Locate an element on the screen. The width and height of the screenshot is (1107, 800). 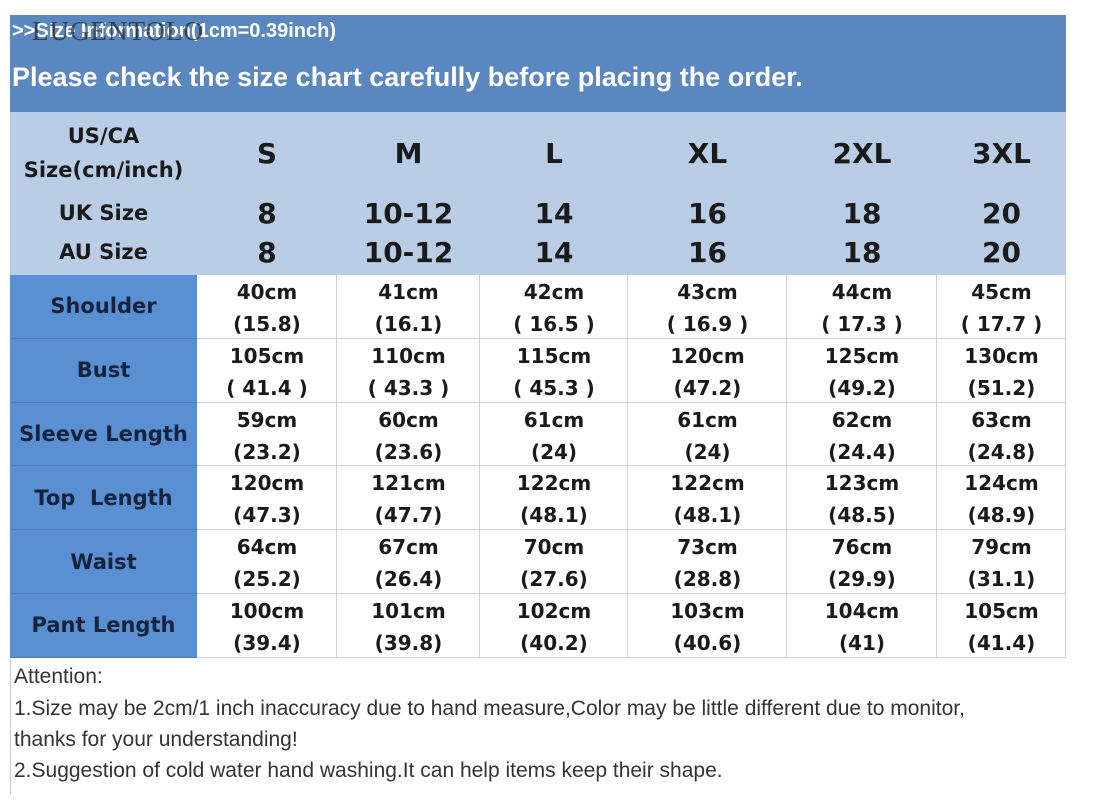
size-label: US/CA Size(cm/inch) is located at coordinates (103, 153).